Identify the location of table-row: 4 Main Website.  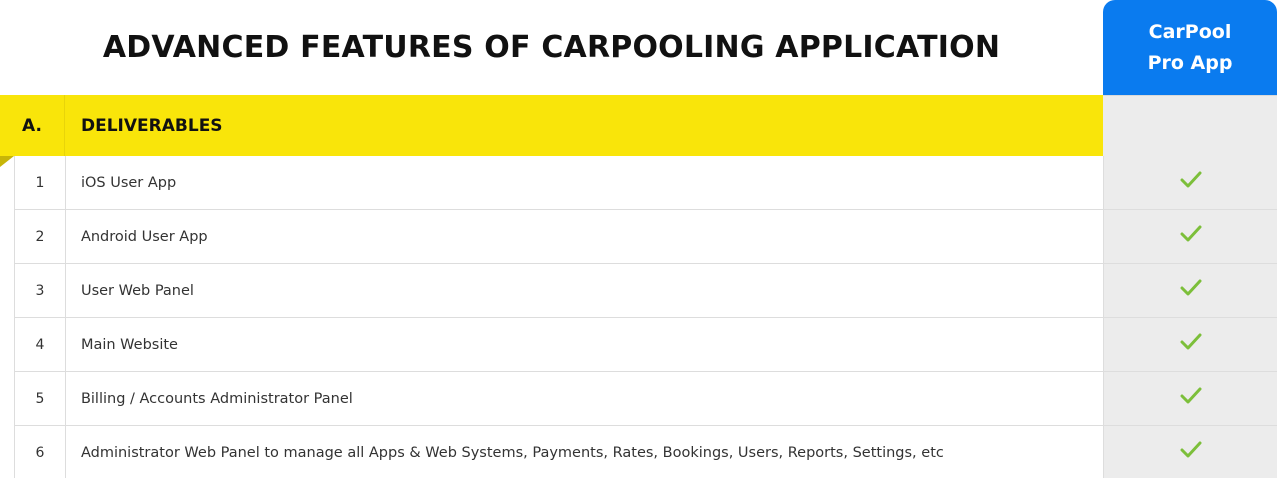
(645, 345).